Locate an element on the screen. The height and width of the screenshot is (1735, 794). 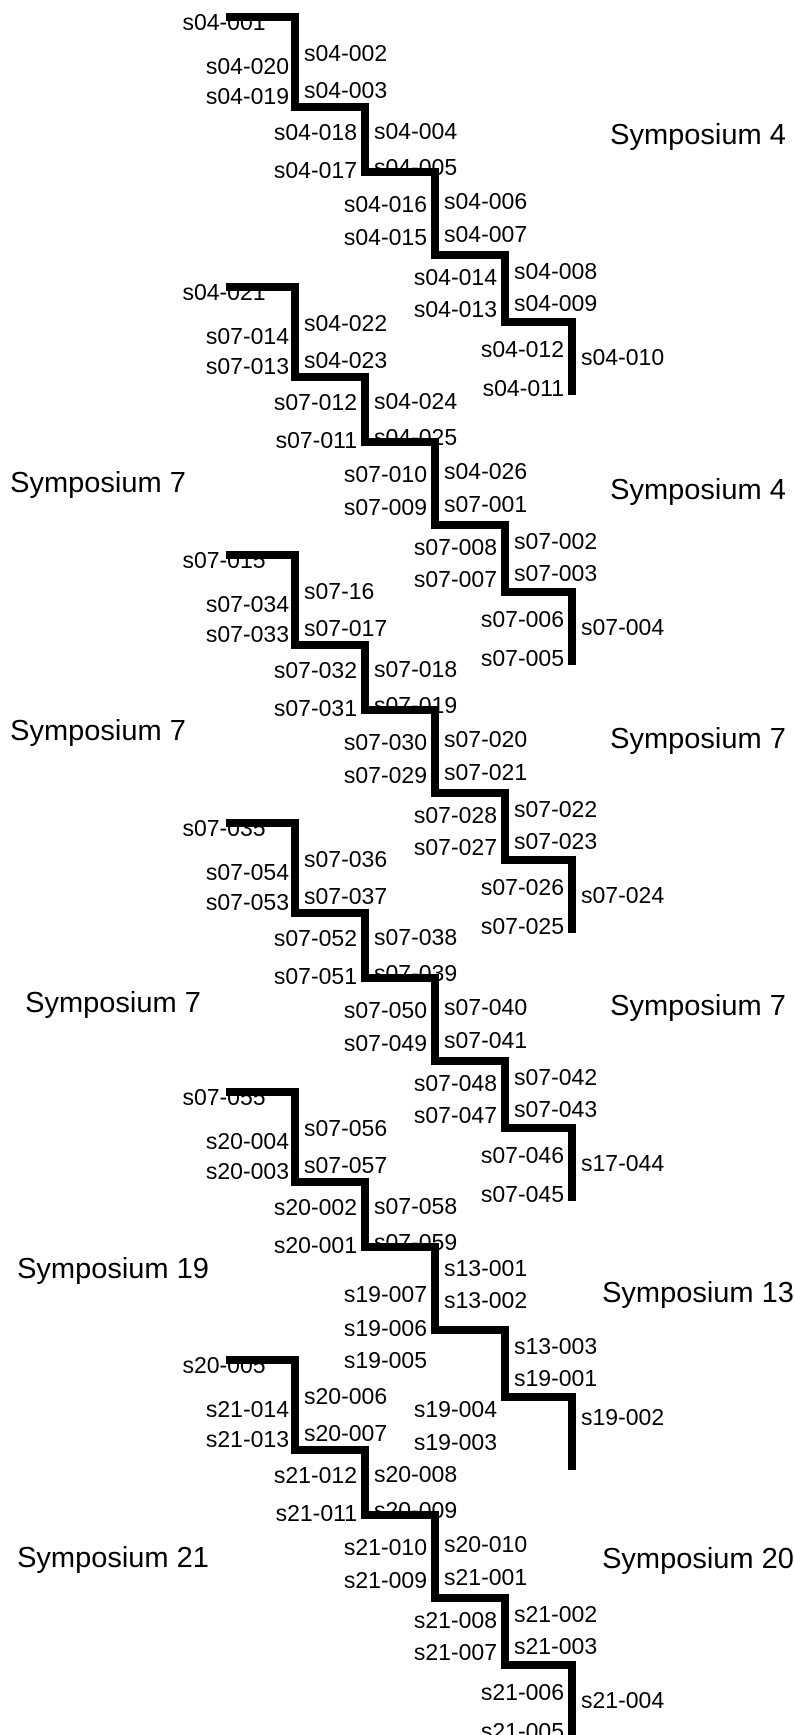
seat-label: s20-002 is located at coordinates (315, 1207).